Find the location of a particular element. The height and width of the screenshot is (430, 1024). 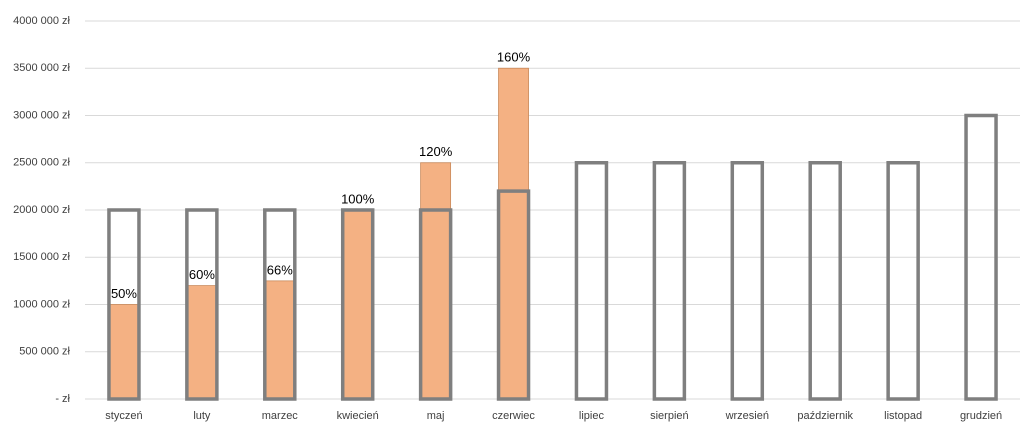

y-tick-label: 2500 000 zł is located at coordinates (41, 163).